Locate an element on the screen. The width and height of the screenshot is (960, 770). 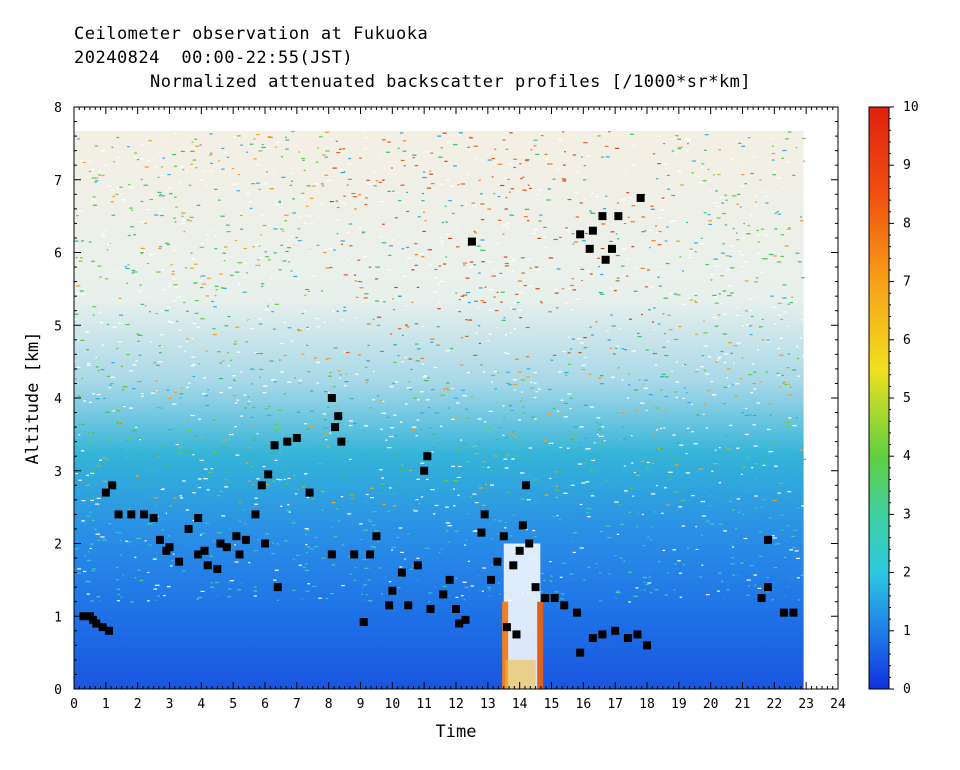
x-tick-label: 4 is located at coordinates (201, 704).